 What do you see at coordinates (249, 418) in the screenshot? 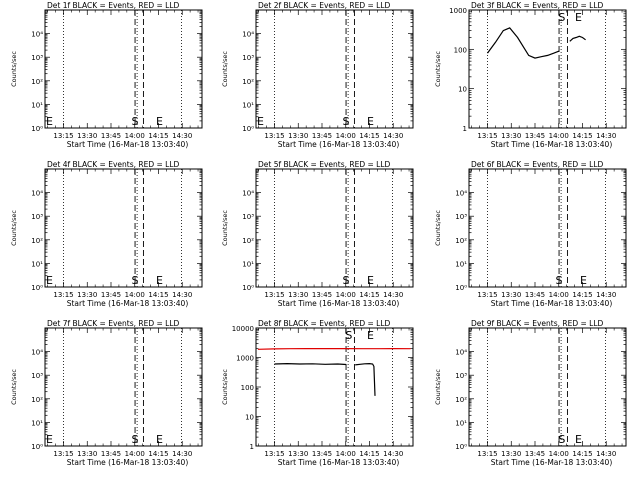
I see `y-tick-label: 10` at bounding box center [249, 418].